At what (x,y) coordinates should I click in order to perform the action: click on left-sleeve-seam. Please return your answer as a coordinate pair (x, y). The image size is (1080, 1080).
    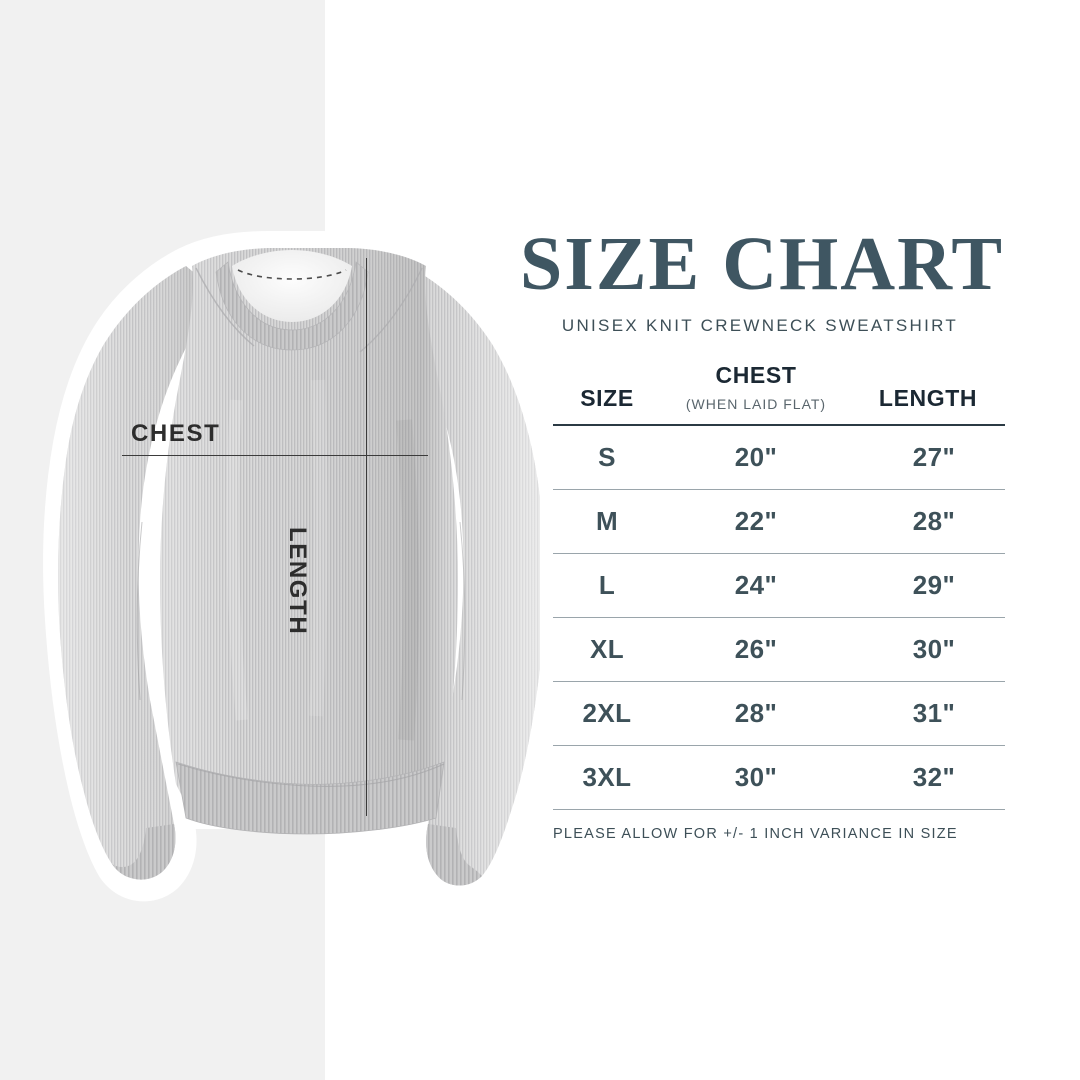
    Looking at the image, I should click on (139, 611).